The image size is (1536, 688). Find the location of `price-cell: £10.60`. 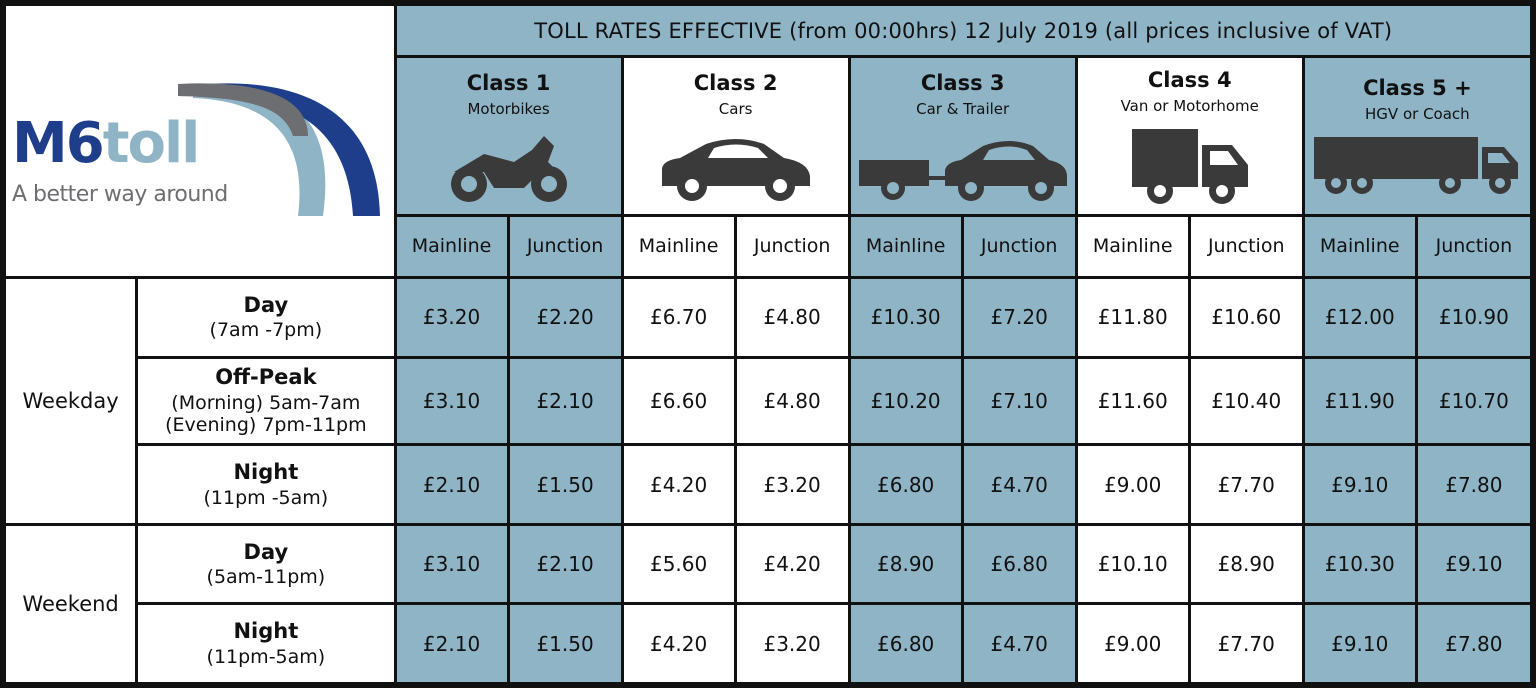

price-cell: £10.60 is located at coordinates (1246, 317).